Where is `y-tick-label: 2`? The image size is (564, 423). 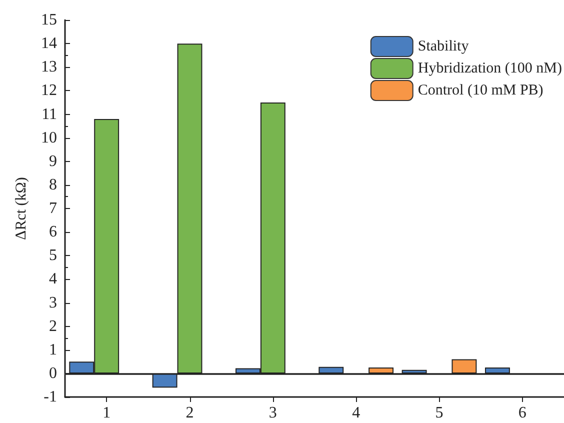
y-tick-label: 2 is located at coordinates (53, 326).